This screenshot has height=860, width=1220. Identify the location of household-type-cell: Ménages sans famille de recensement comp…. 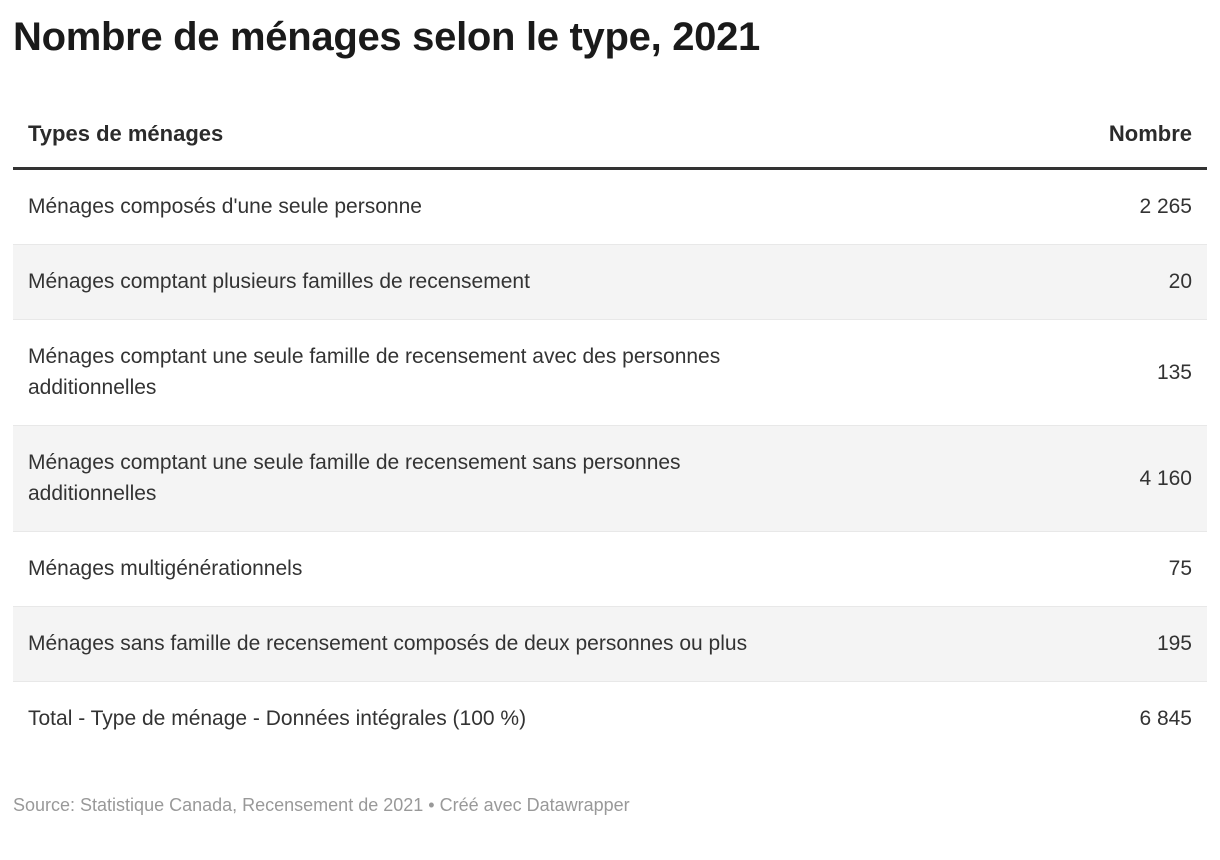
(389, 644).